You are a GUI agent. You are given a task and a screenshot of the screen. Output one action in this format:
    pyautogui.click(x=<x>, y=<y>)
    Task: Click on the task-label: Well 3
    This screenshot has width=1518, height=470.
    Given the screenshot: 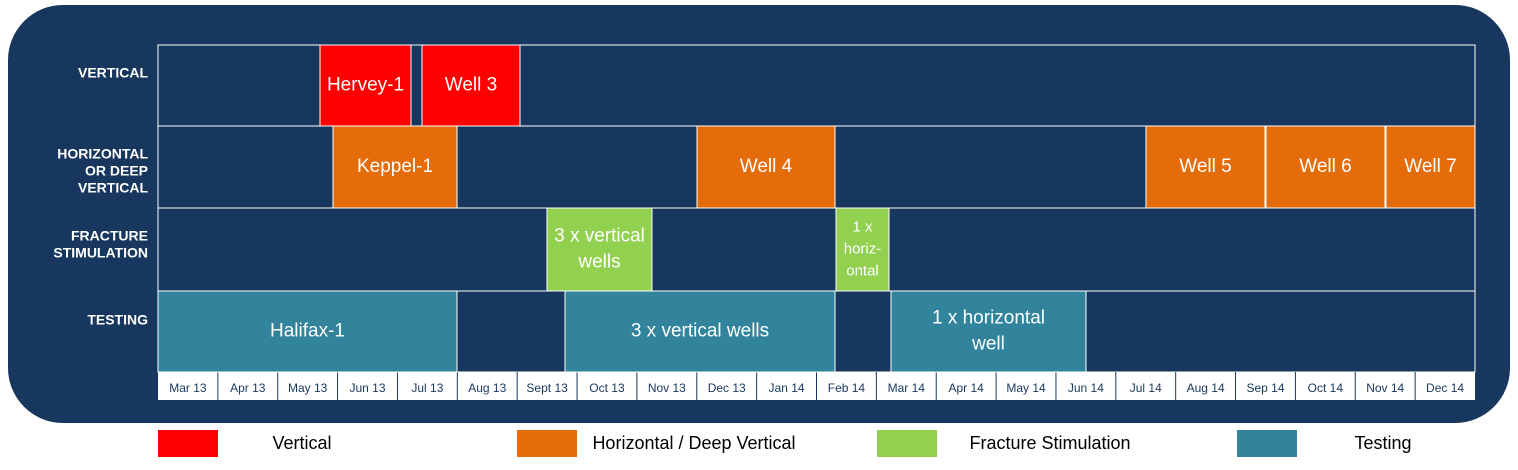 What is the action you would take?
    pyautogui.click(x=471, y=85)
    